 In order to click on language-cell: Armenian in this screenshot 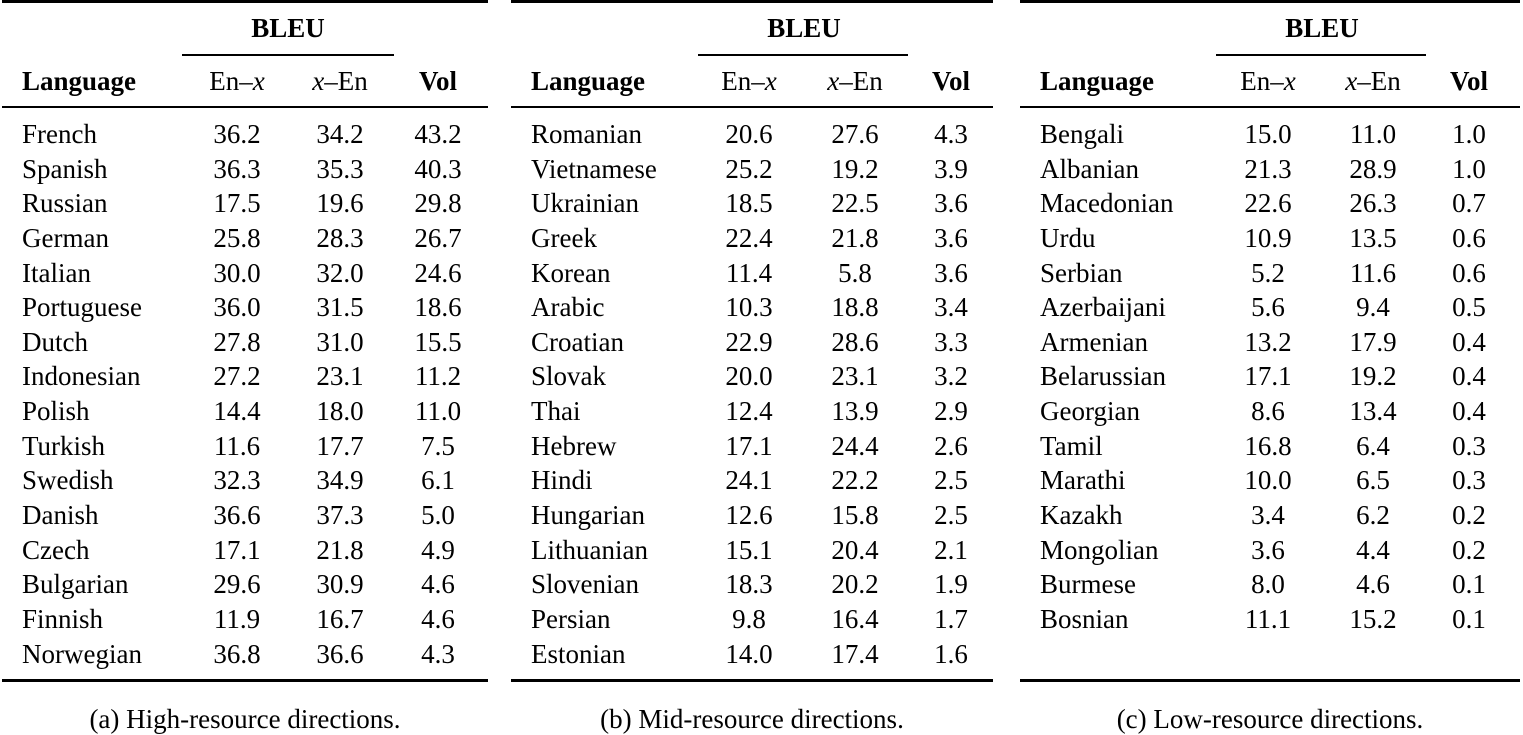, I will do `click(1094, 341)`.